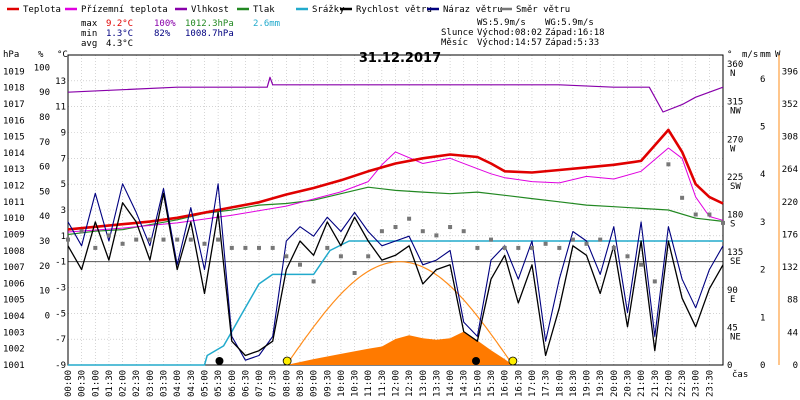  I want to click on stat-min-press: 1008.7hPa, so click(209, 34).